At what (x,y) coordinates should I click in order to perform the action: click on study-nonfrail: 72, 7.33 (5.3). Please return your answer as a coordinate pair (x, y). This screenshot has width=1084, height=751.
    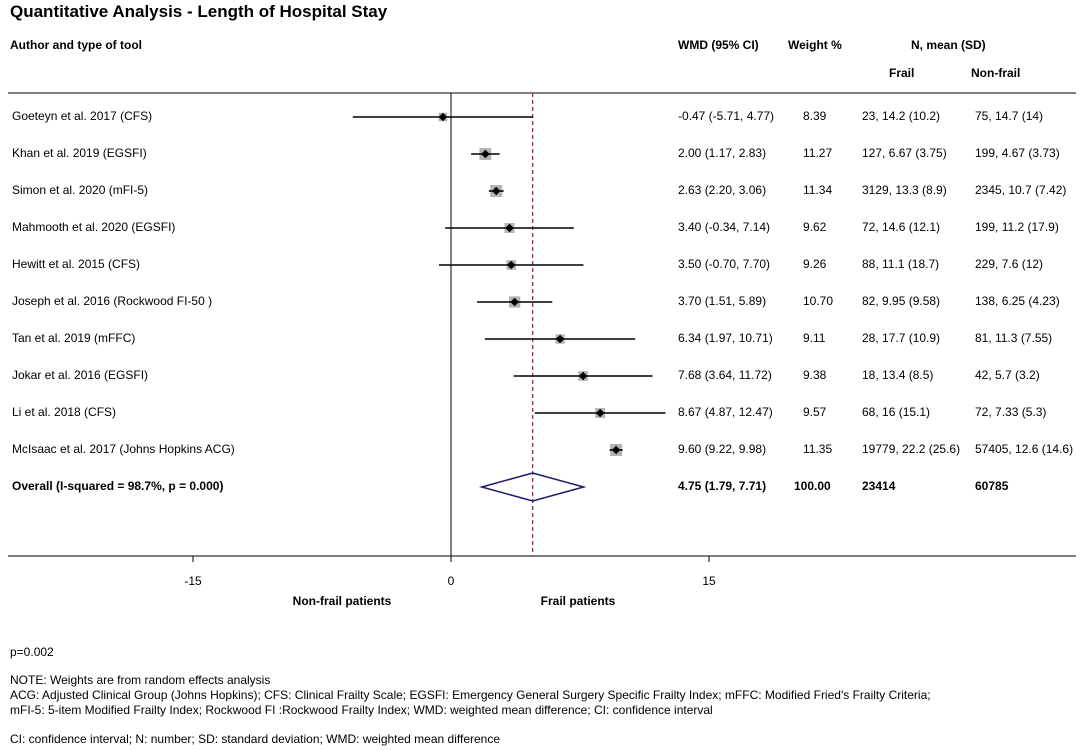
    Looking at the image, I should click on (1011, 412).